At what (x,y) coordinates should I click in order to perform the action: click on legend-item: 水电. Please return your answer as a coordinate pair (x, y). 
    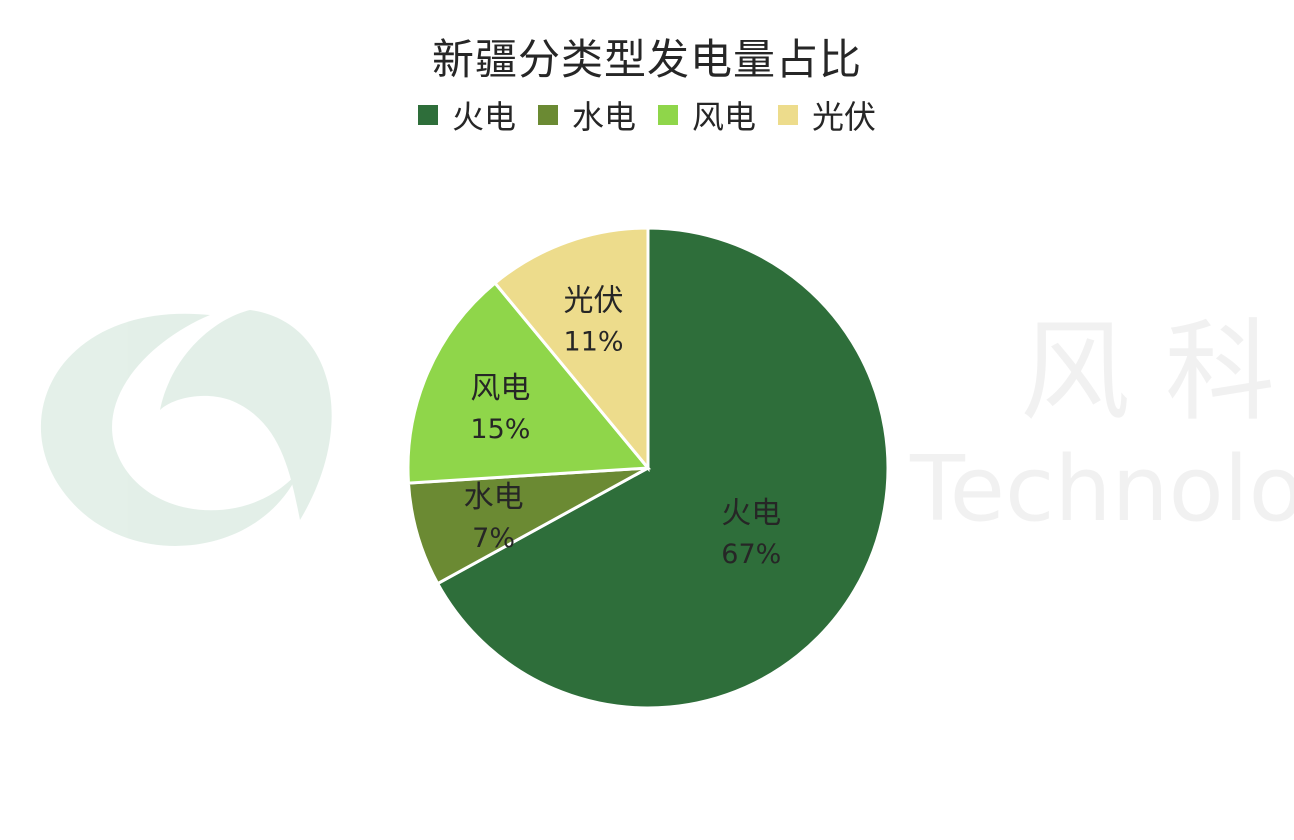
    Looking at the image, I should click on (586, 115).